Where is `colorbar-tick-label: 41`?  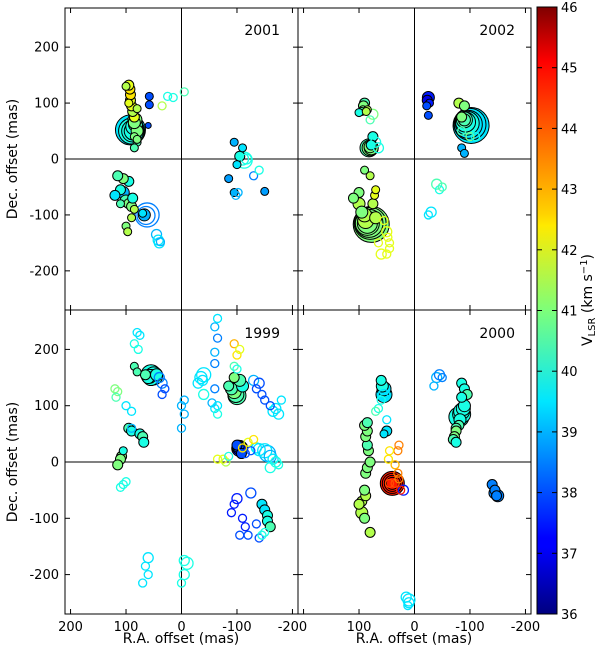 colorbar-tick-label: 41 is located at coordinates (569, 312).